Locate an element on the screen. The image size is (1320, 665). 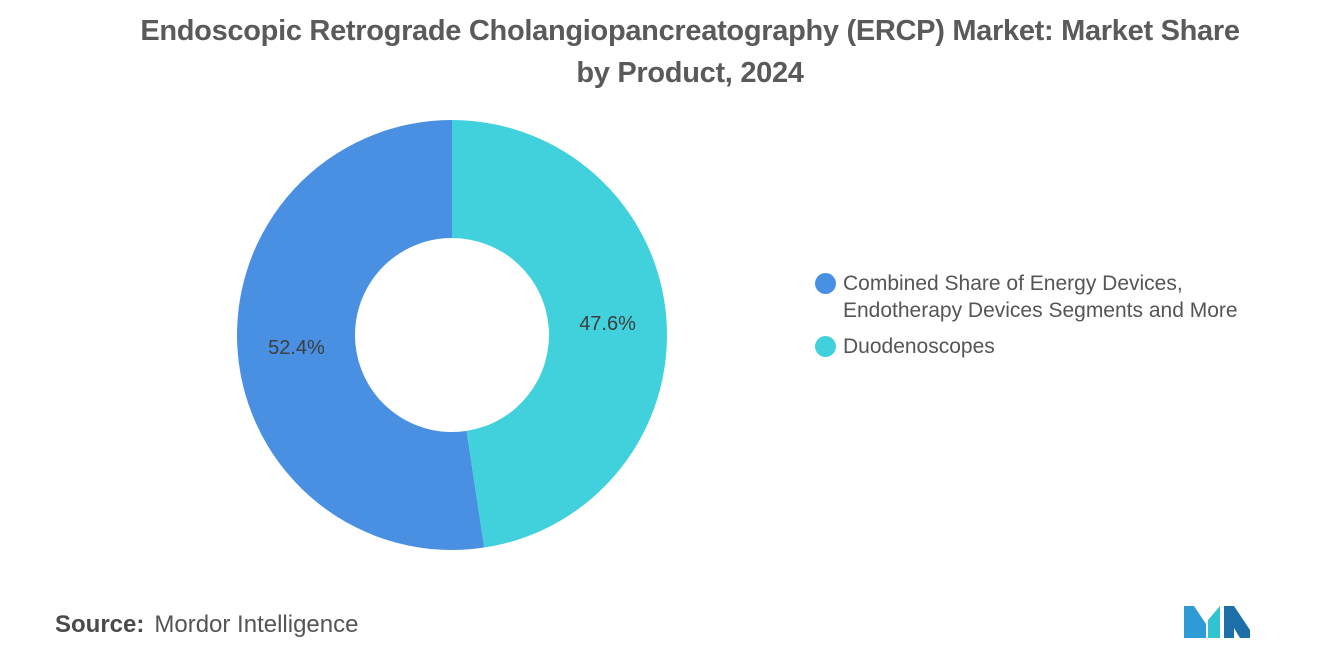
legend-item-duodenoscopes: Duodenoscopes is located at coordinates (1050, 346).